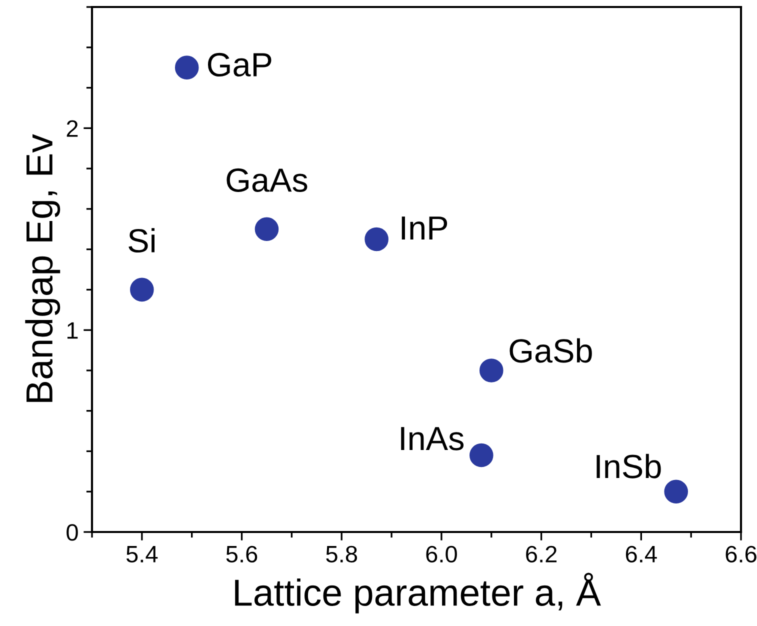 The image size is (757, 626). I want to click on y-tick-label: 1, so click(72, 330).